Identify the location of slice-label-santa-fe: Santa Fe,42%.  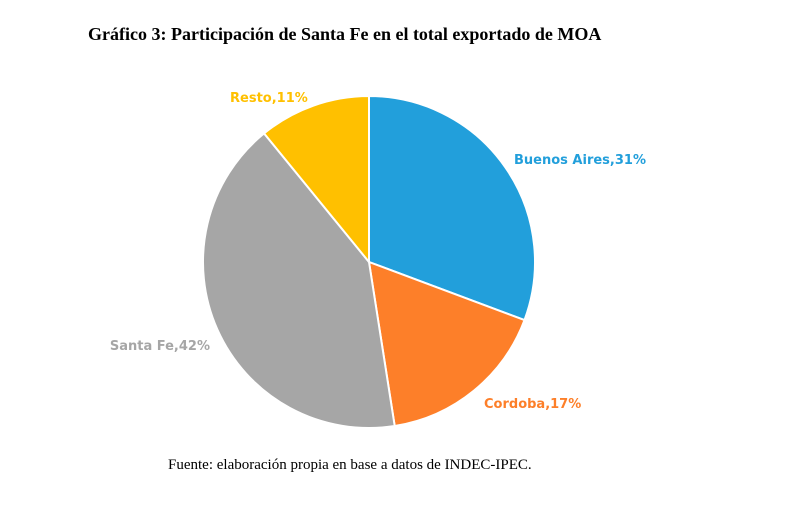
(160, 346).